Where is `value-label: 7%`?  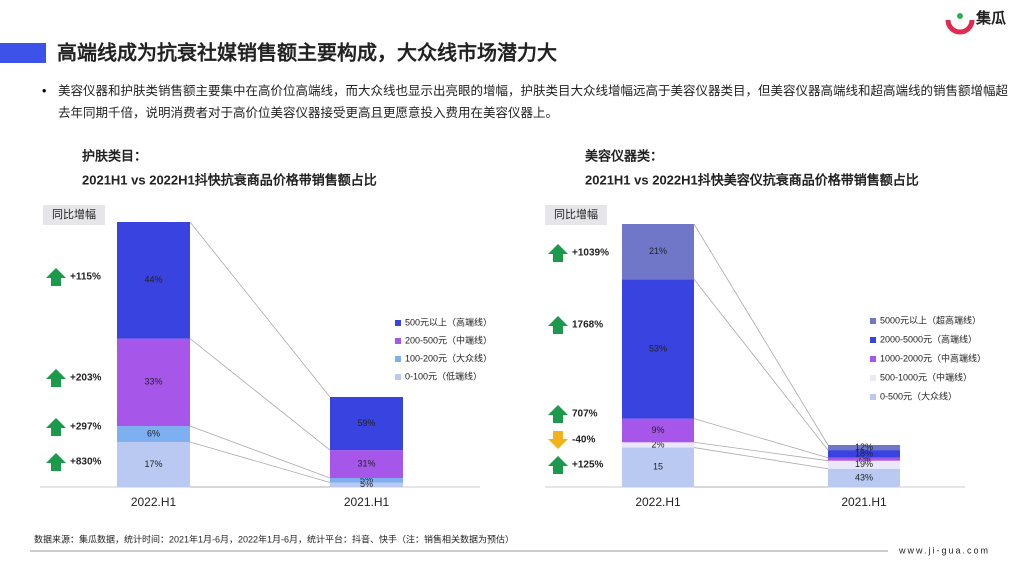 value-label: 7% is located at coordinates (863, 459).